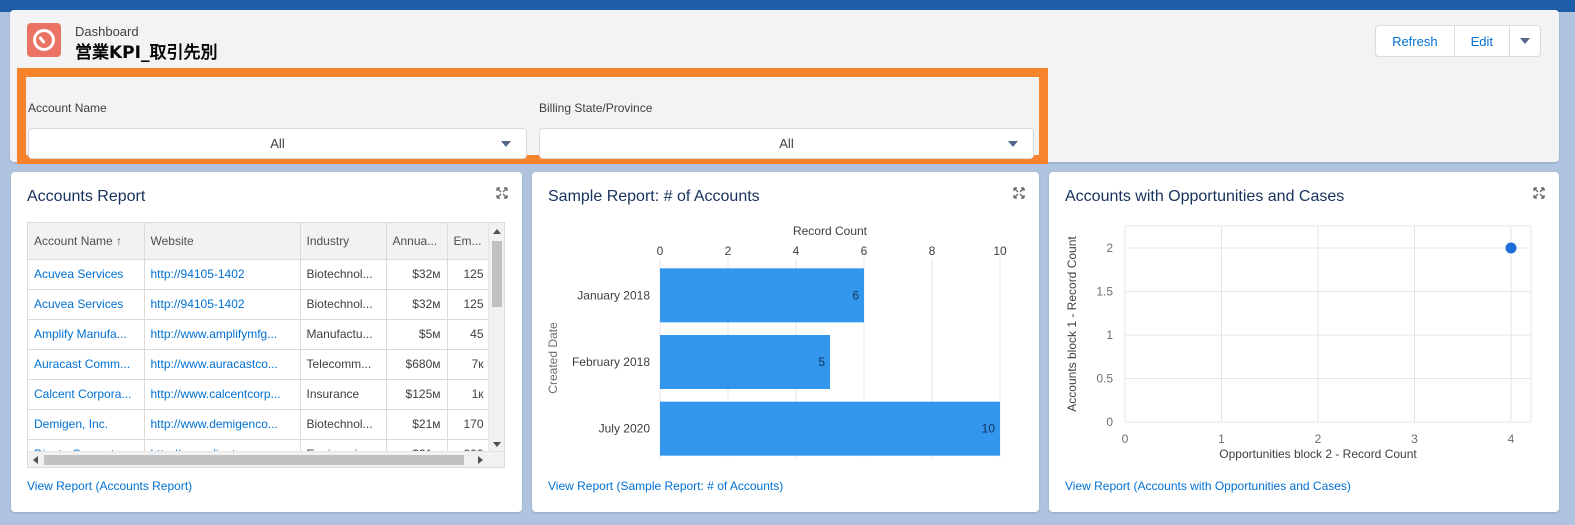 This screenshot has width=1575, height=525. What do you see at coordinates (855, 295) in the screenshot?
I see `data-label: 6` at bounding box center [855, 295].